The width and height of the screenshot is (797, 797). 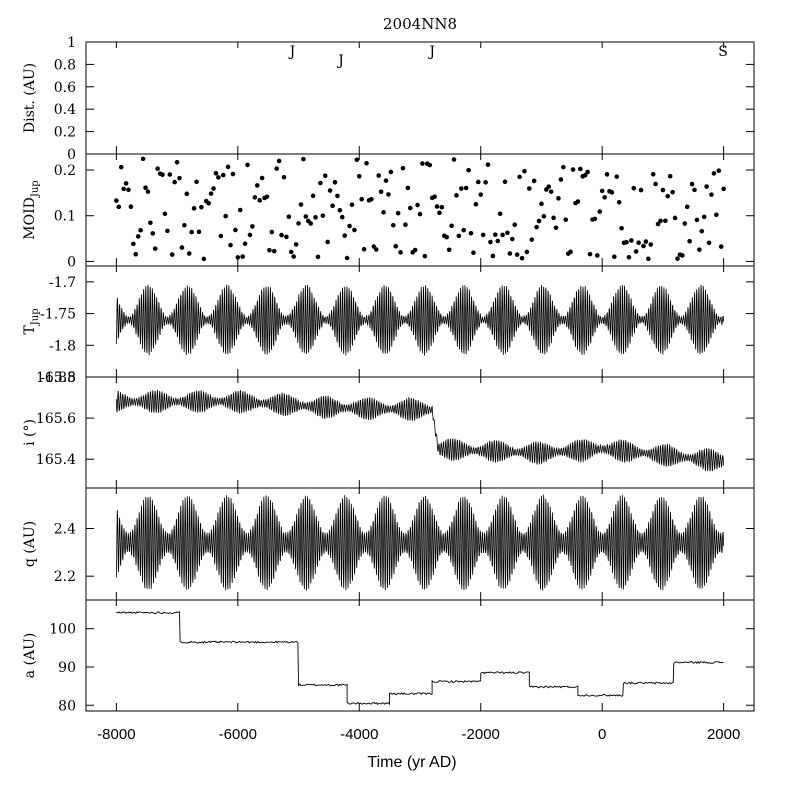 I want to click on y-tick-label: 165.6, so click(x=56, y=419).